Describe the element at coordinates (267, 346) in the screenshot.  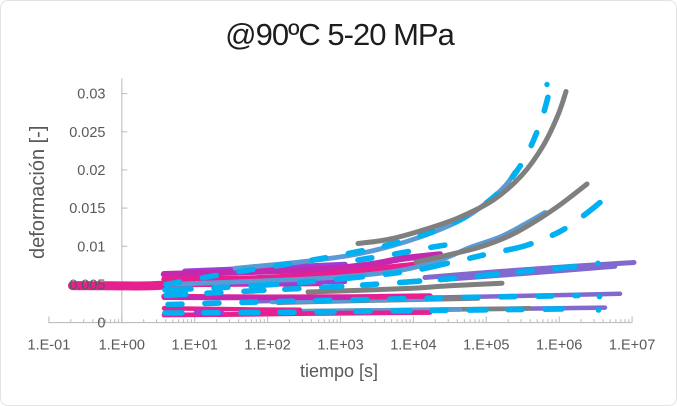
I see `svg-text: 1.E+02` at that location.